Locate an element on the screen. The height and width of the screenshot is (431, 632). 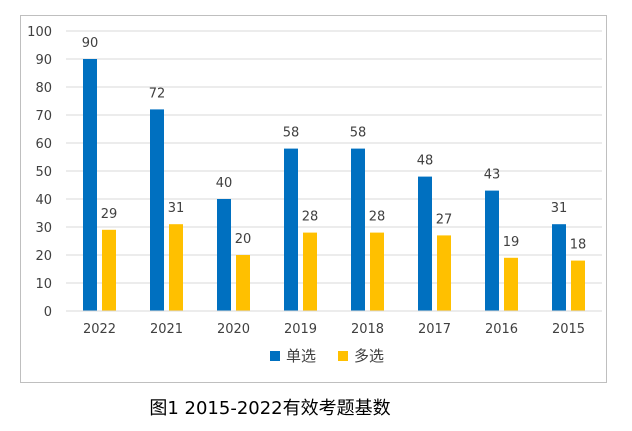
y-tick-label: 10 is located at coordinates (43, 284).